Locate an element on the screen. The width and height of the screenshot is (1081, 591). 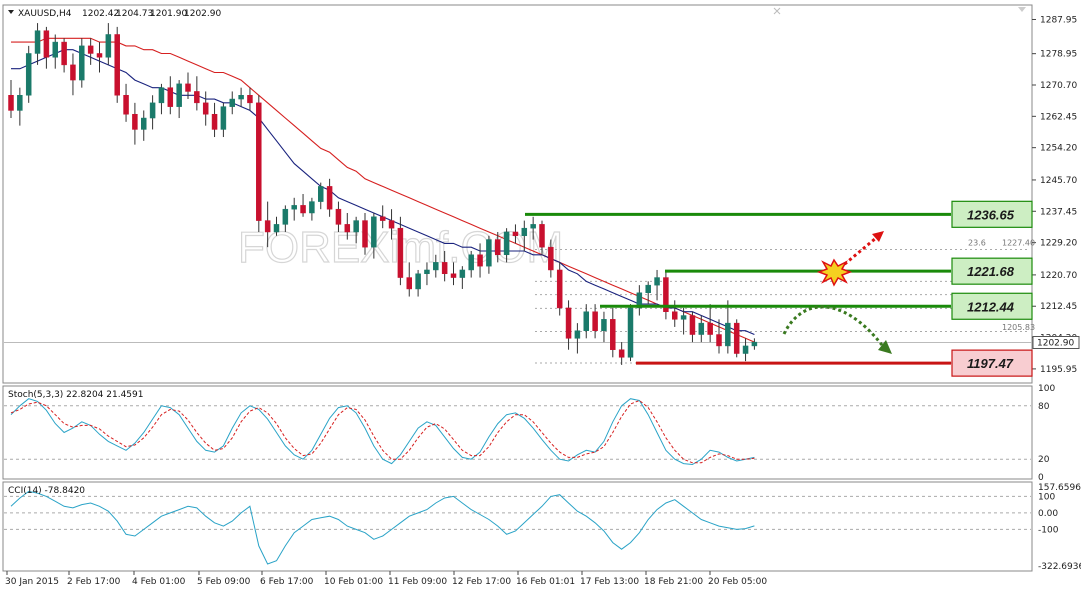
arrow-up-right-icon is located at coordinates (878, 236).